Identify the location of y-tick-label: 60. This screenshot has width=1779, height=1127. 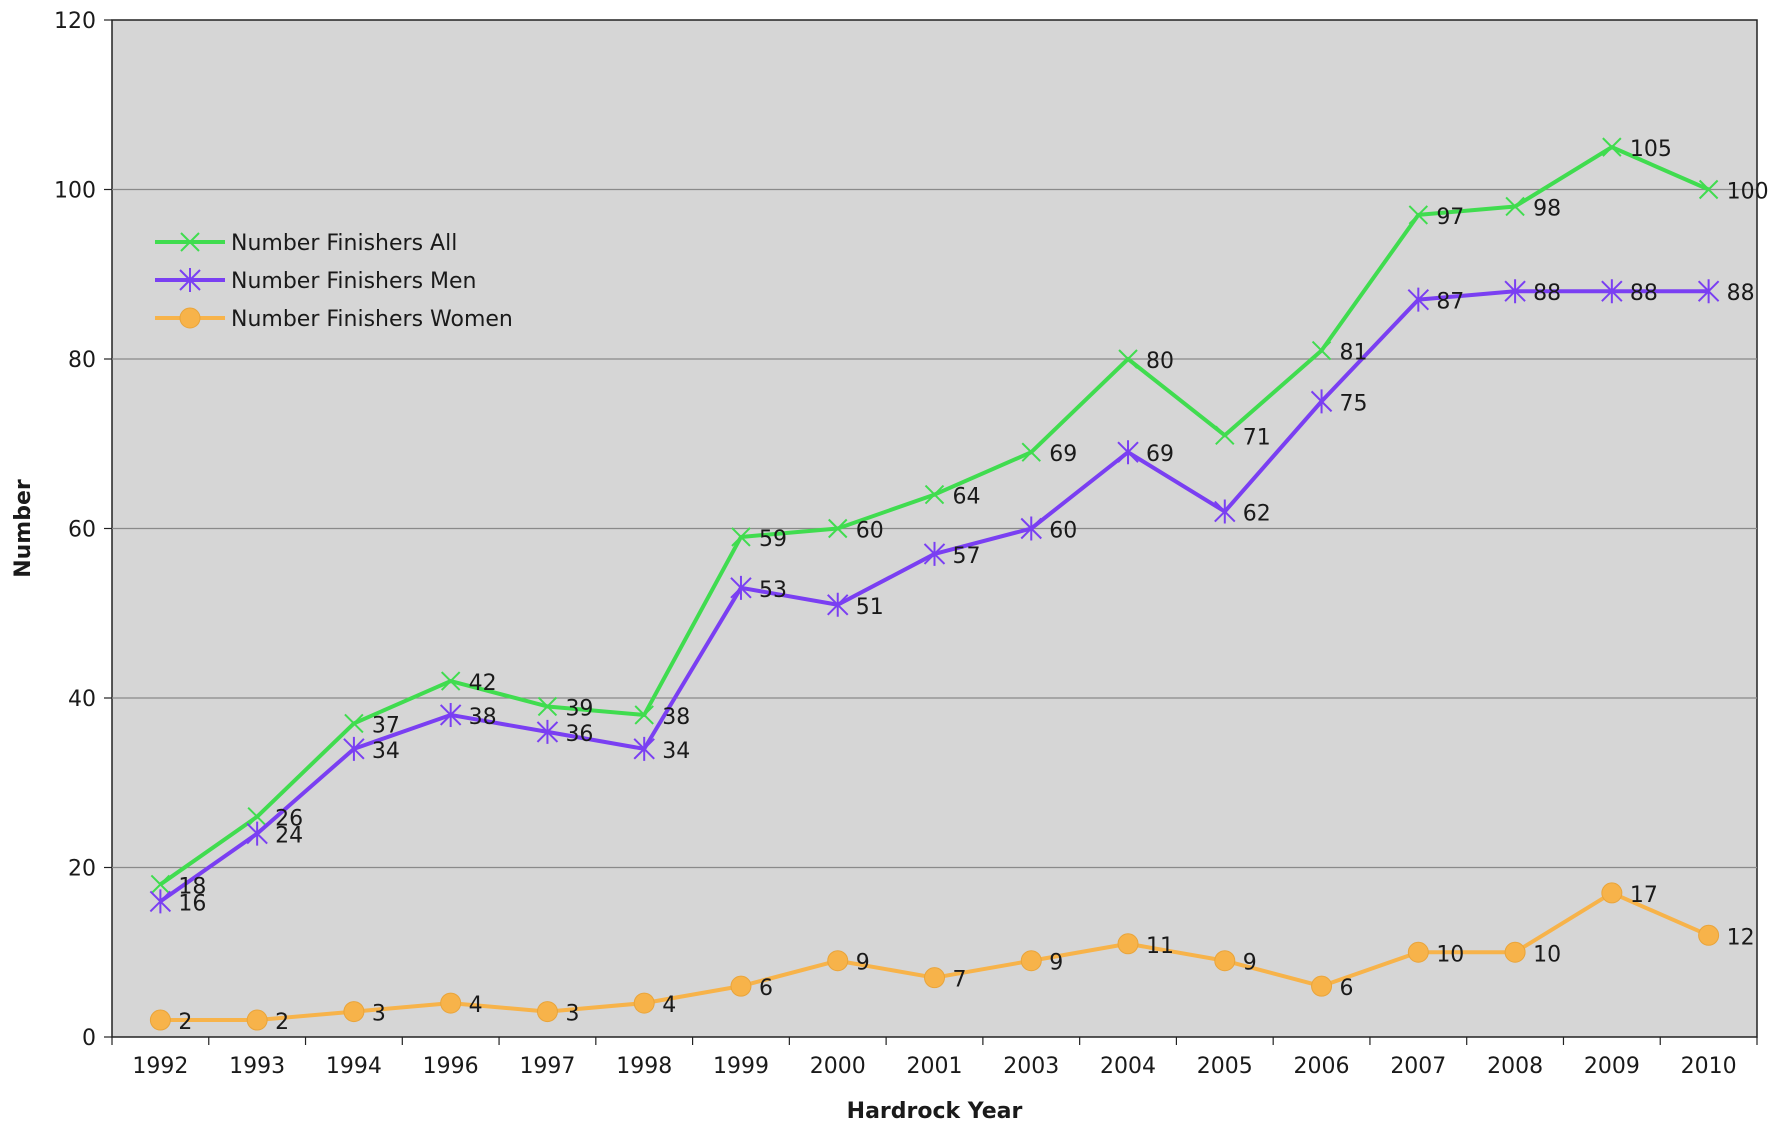
(82, 530).